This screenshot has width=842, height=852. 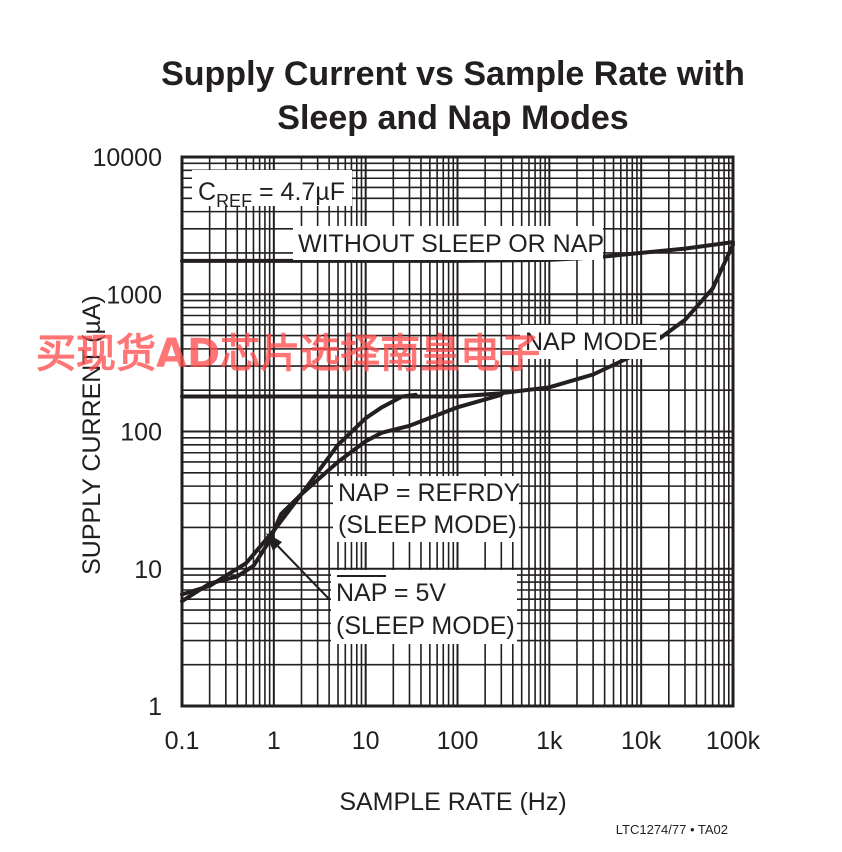 I want to click on nap-mode-label-bg, so click(x=590, y=342).